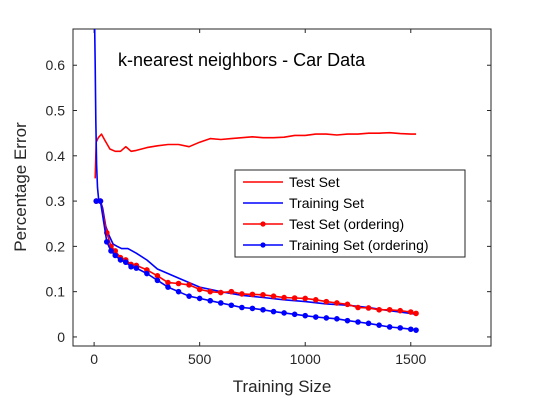  What do you see at coordinates (56, 201) in the screenshot?
I see `y-tick-label: 0.3` at bounding box center [56, 201].